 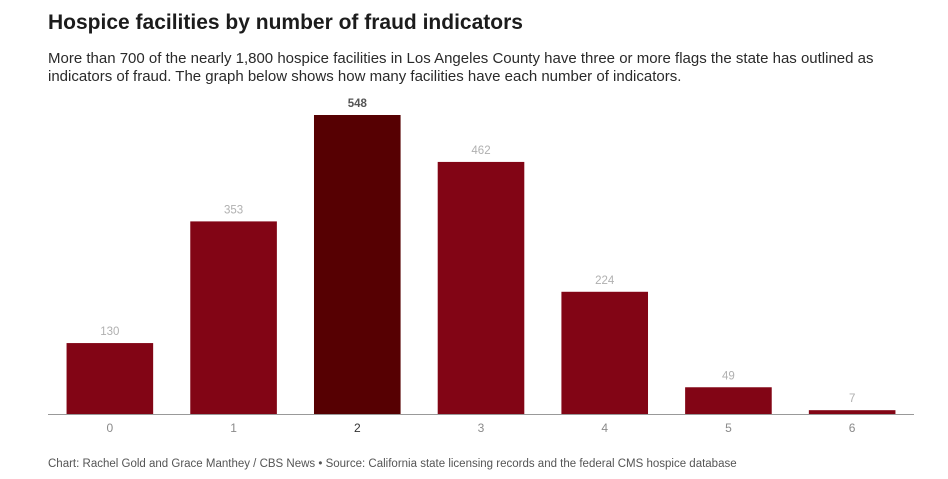 I want to click on value-label-4: 224, so click(x=605, y=281).